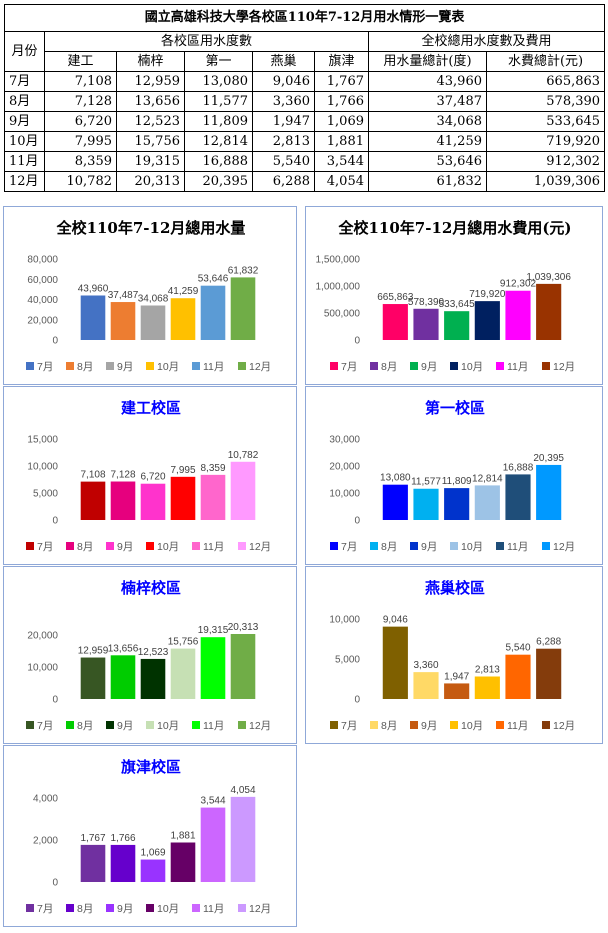 The height and width of the screenshot is (933, 608). I want to click on total-group-header: 全校總用水度數及費用, so click(486, 41).